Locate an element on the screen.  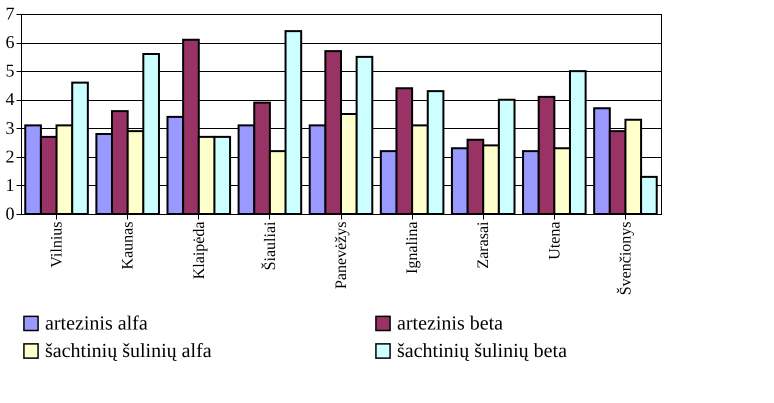
y-tick-label: 3 is located at coordinates (10, 128).